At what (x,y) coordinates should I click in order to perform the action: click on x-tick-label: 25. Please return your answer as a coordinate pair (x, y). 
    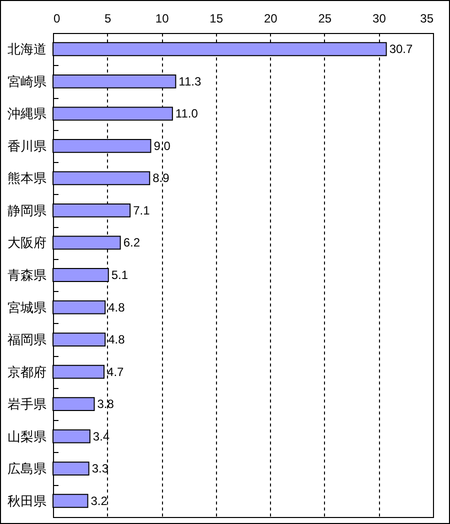
    Looking at the image, I should click on (325, 19).